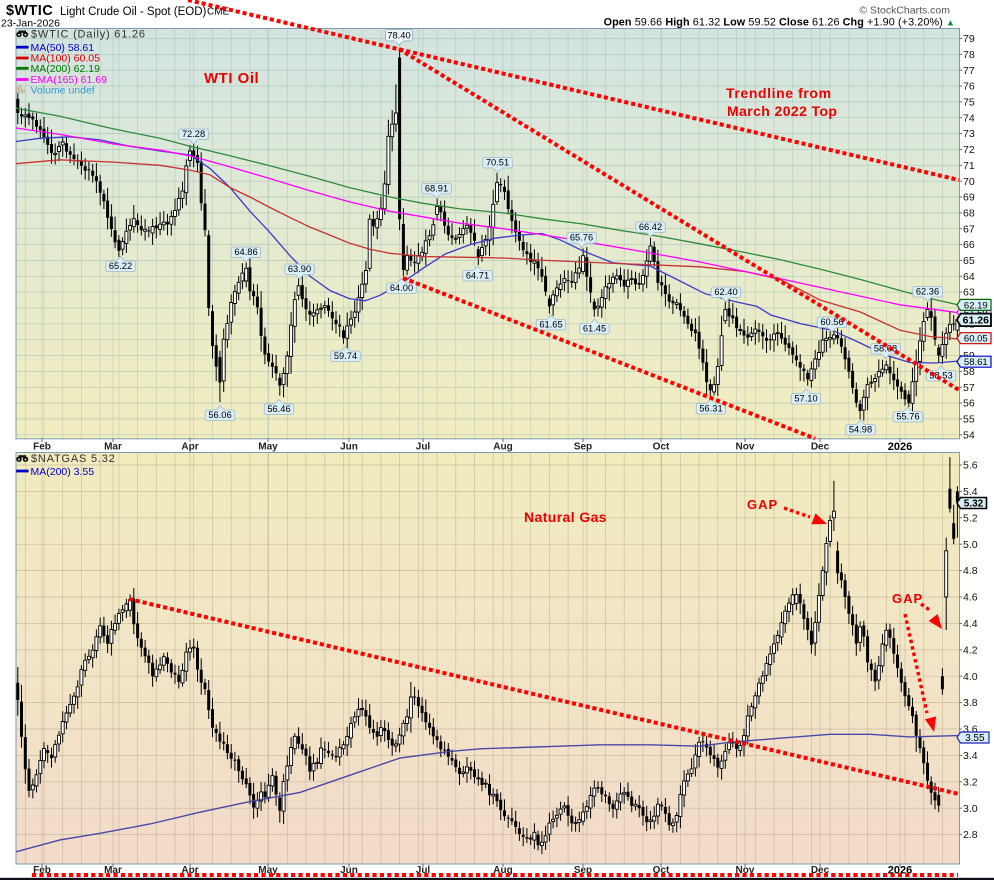  I want to click on svg-text: 64.00, so click(401, 288).